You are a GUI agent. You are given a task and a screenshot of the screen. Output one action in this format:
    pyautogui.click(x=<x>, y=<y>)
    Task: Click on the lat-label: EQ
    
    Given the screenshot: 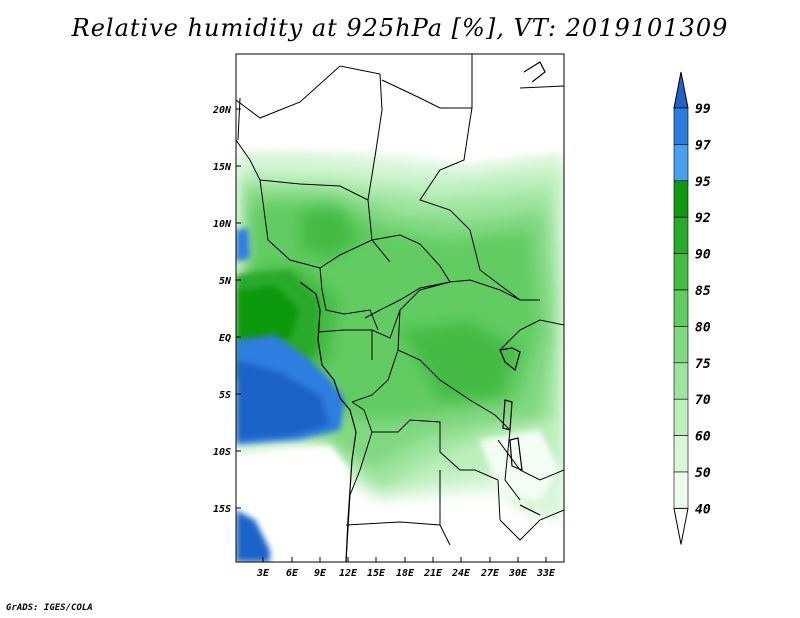 What is the action you would take?
    pyautogui.click(x=225, y=338)
    